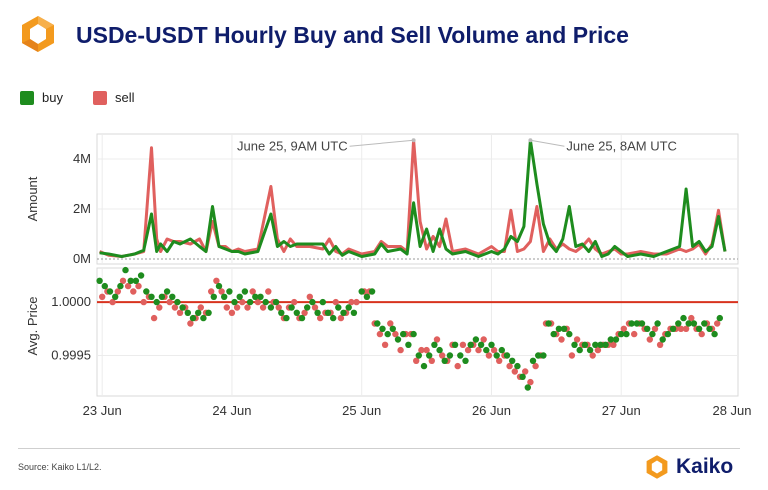 This screenshot has height=490, width=768. I want to click on chart-legend: buy sell, so click(92, 97).